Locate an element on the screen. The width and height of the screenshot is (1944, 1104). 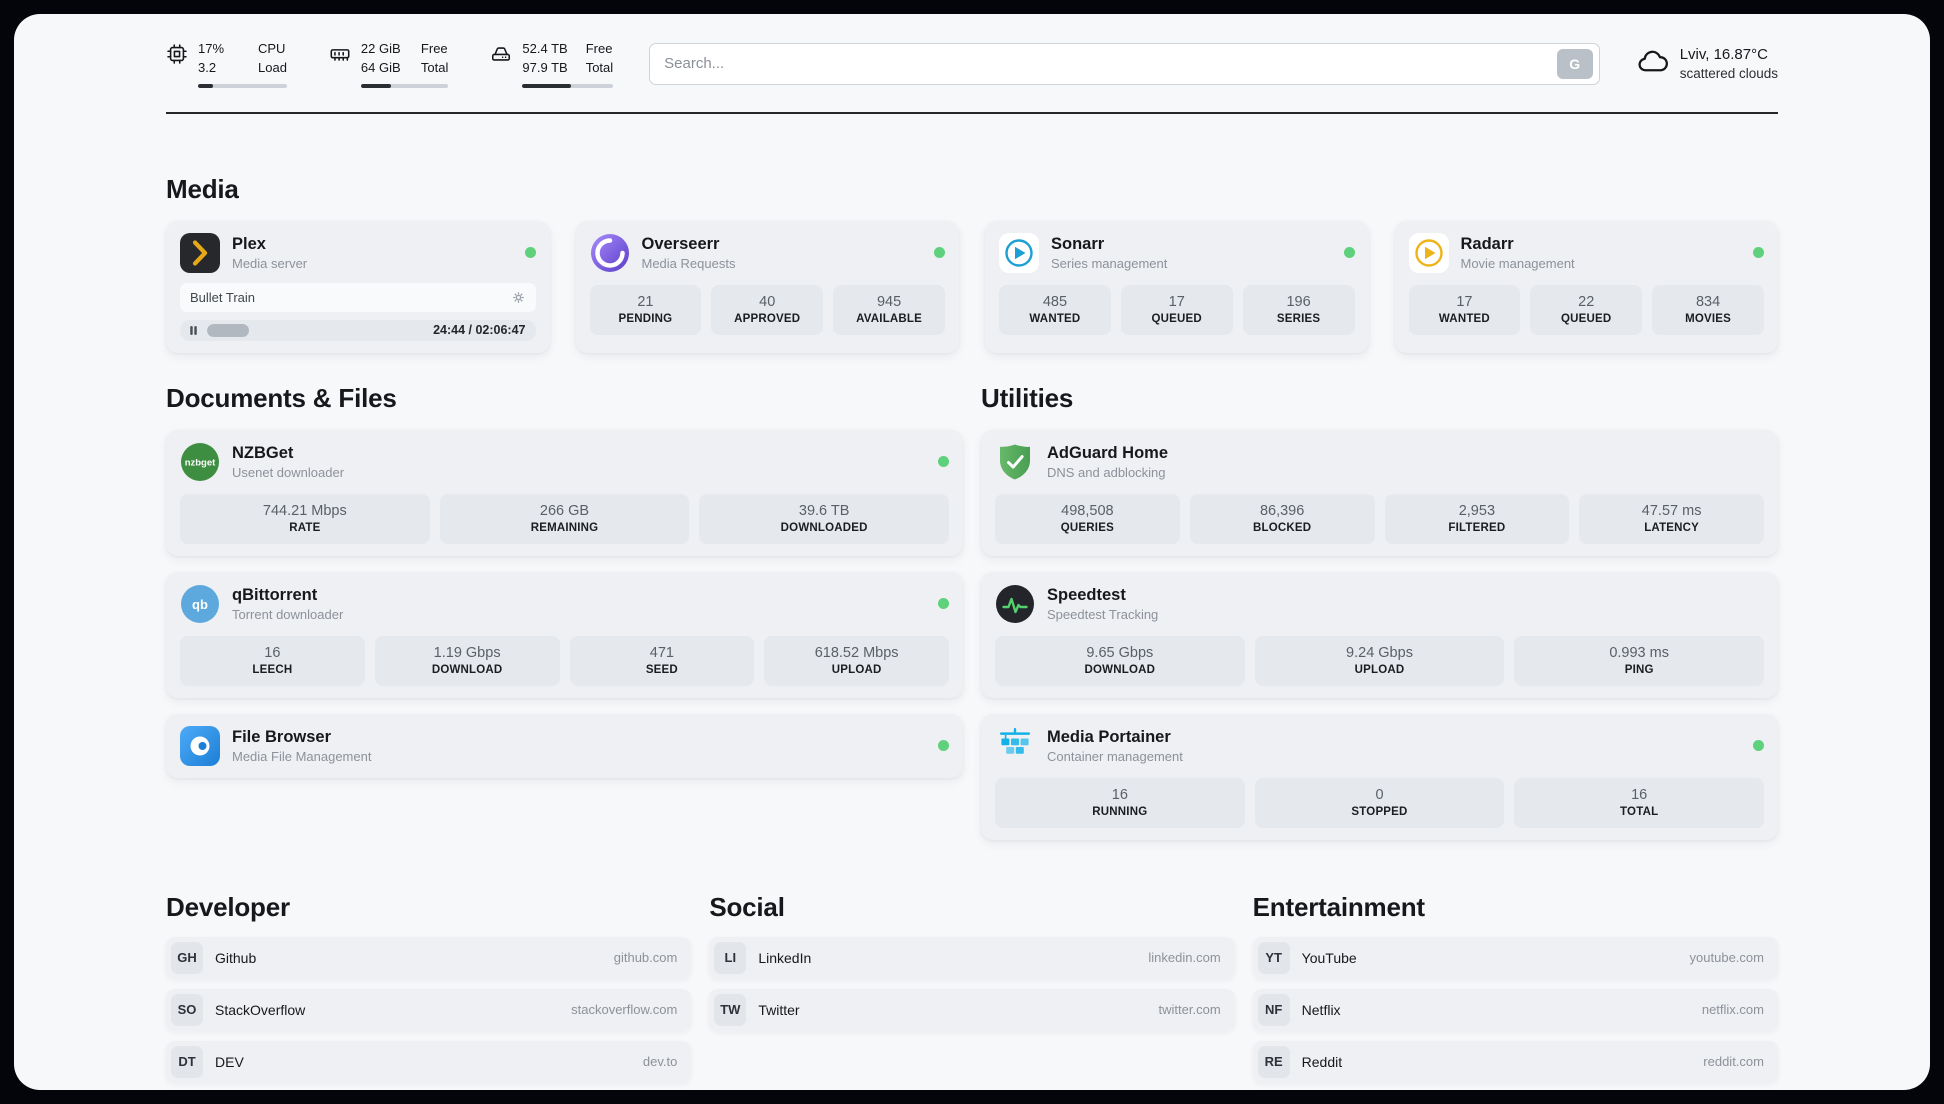
app-card-filebrowser: File Browser Media File Management is located at coordinates (564, 745).